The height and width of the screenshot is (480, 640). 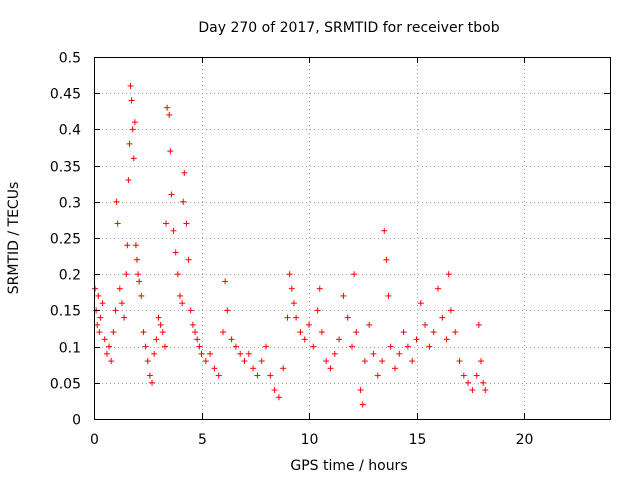 I want to click on x-tick-label: 0, so click(x=94, y=440).